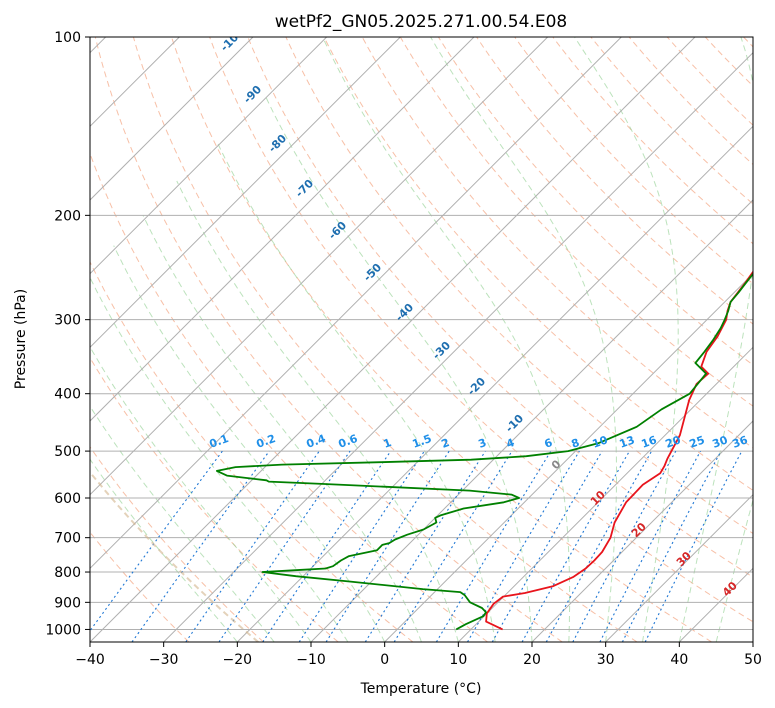  Describe the element at coordinates (63, 630) in the screenshot. I see `y-tick-label: 1000` at that location.